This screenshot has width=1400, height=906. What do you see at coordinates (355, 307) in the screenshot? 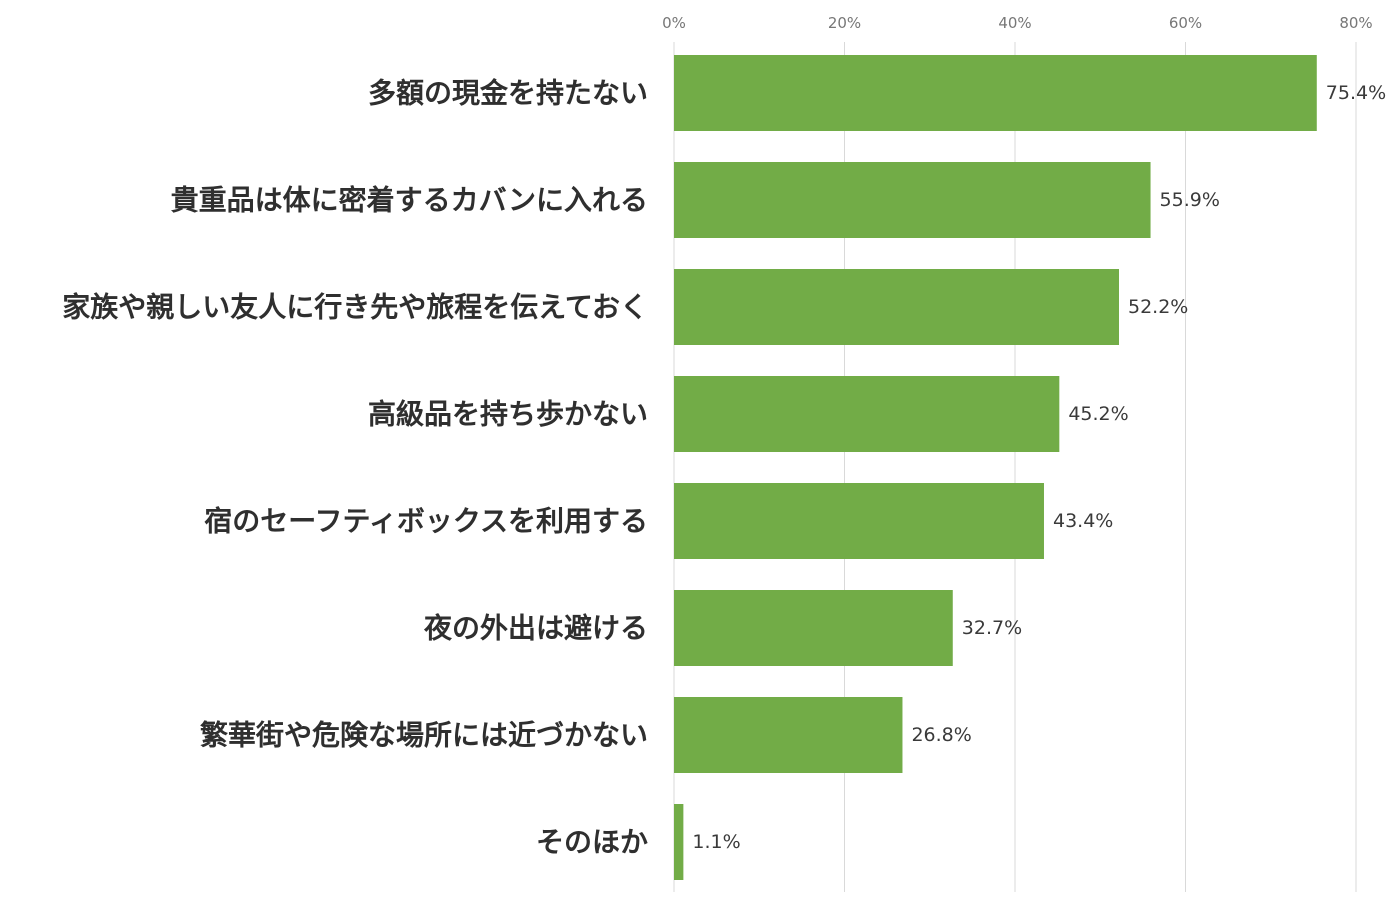
I see `category-label: 家族や親しい友人に行き先や旅程を伝えておく` at bounding box center [355, 307].